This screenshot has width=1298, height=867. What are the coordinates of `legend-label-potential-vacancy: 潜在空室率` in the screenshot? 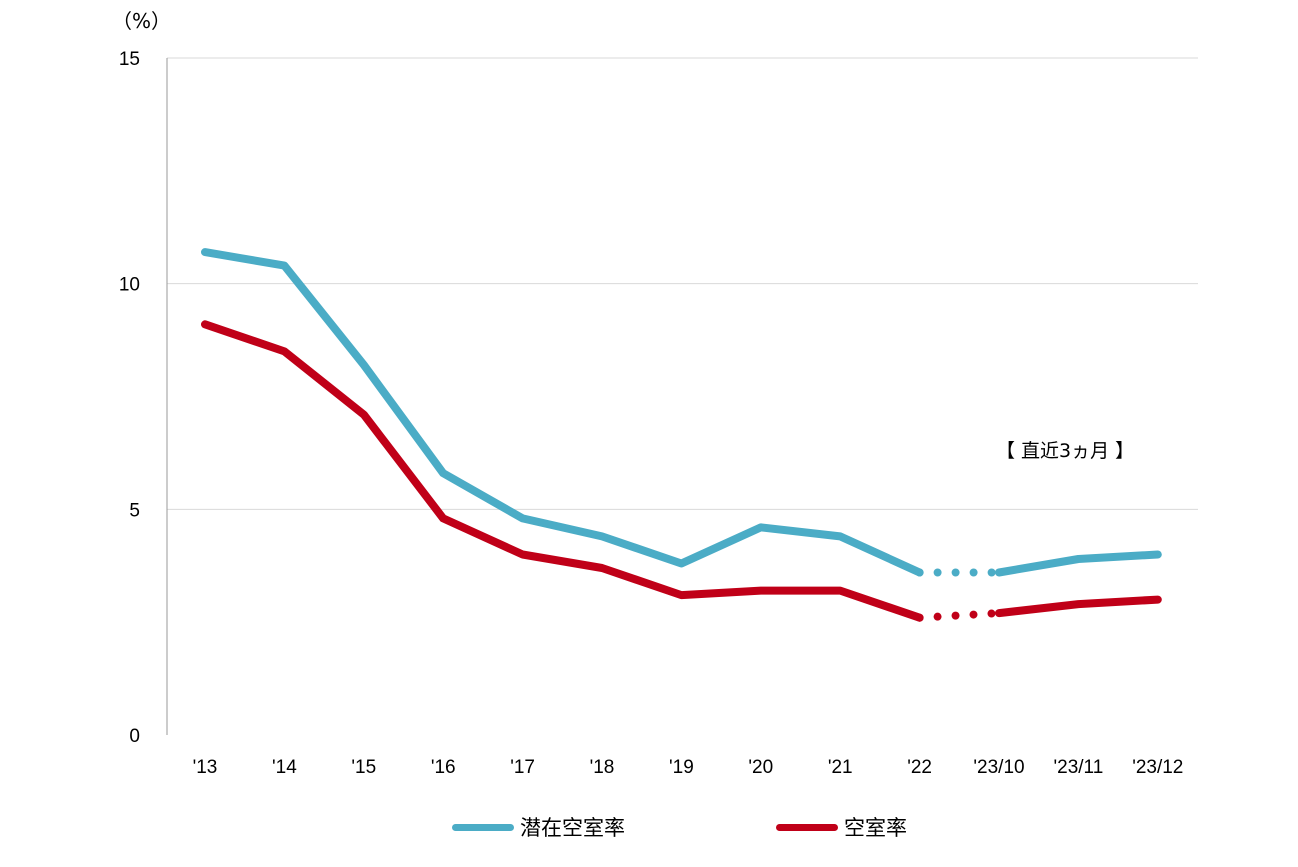 It's located at (572, 828).